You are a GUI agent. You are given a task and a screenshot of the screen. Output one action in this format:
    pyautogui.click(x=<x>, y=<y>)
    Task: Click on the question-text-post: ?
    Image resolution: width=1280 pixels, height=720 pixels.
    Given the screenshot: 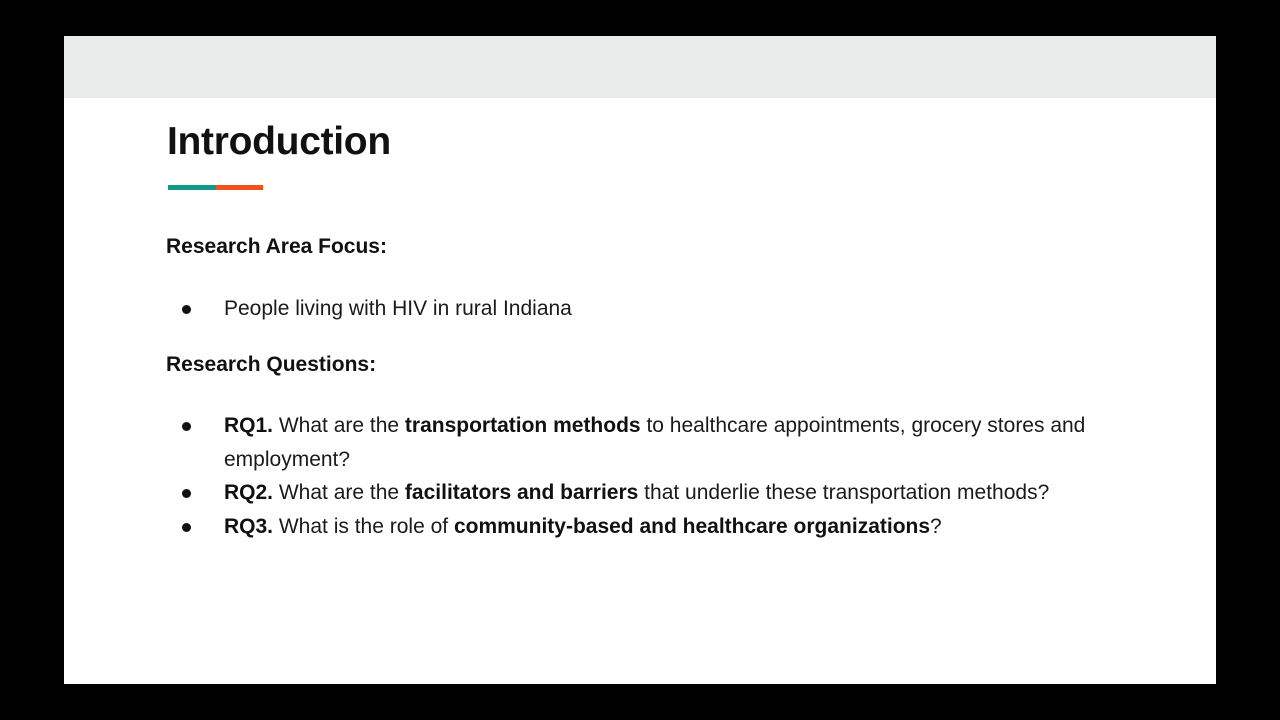 What is the action you would take?
    pyautogui.click(x=936, y=526)
    